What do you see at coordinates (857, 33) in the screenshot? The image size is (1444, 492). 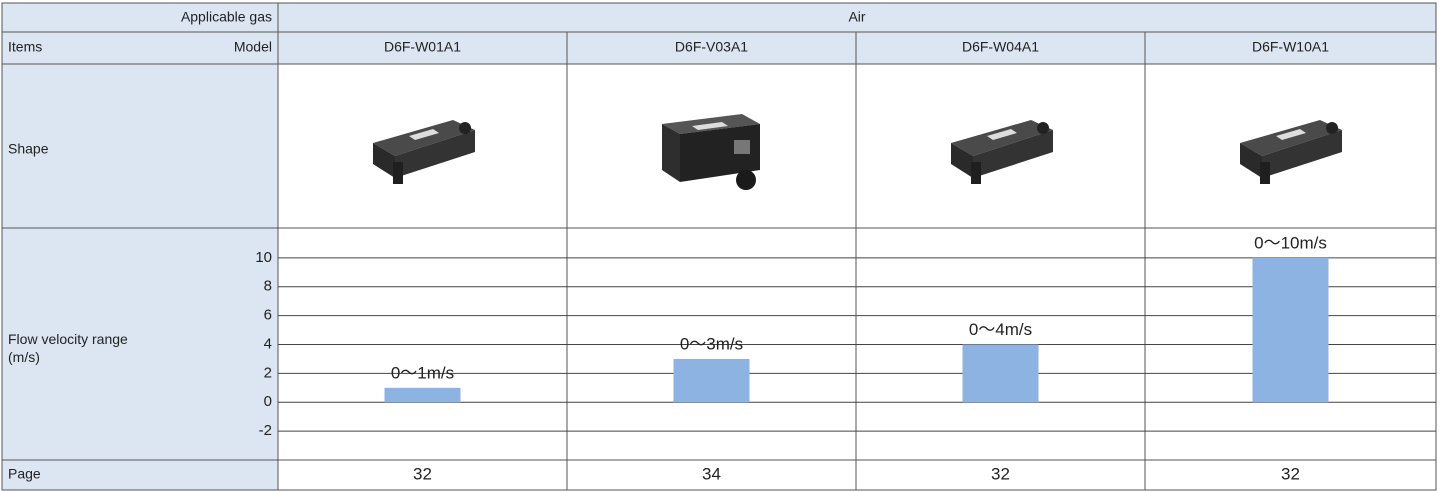 I see `header-band` at bounding box center [857, 33].